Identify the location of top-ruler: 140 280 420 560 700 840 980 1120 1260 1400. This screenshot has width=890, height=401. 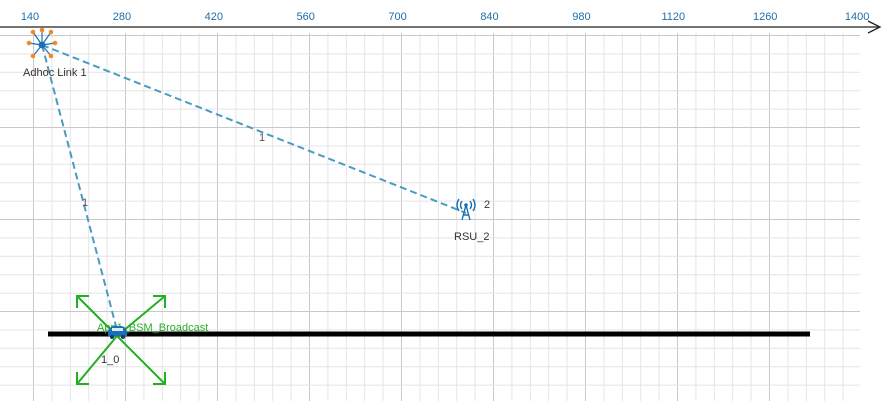
(441, 22).